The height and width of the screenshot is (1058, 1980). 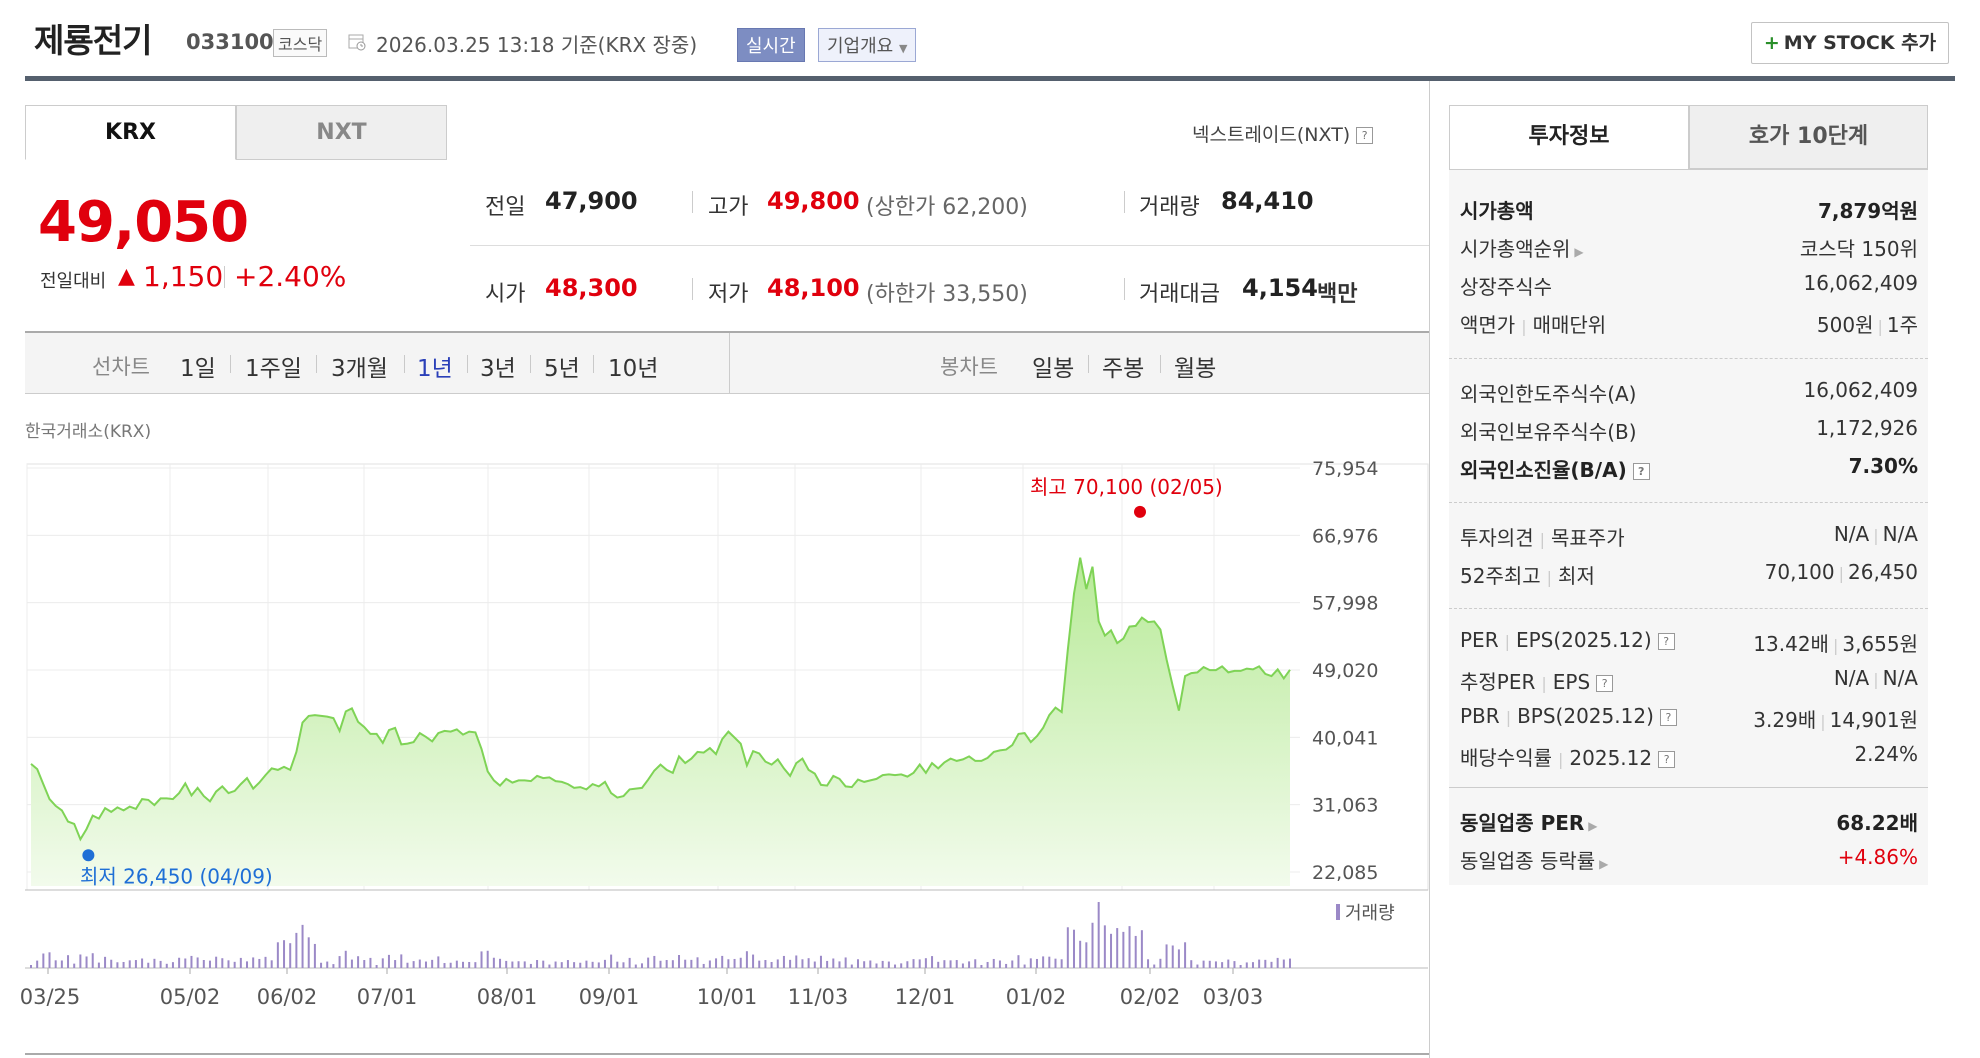 I want to click on tab-order-book: 호가 10단계, so click(x=1808, y=137).